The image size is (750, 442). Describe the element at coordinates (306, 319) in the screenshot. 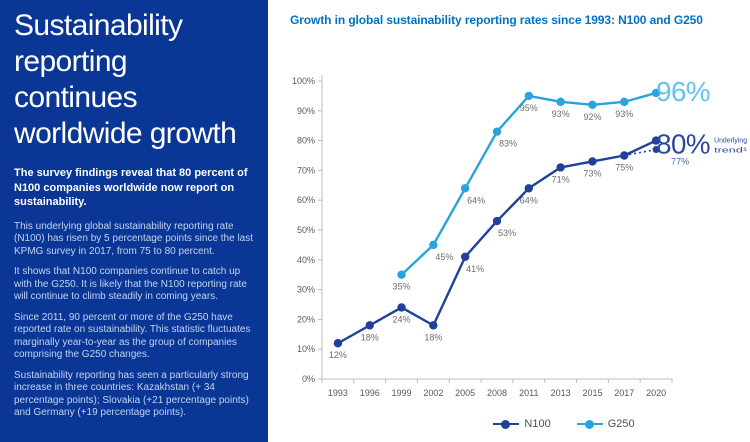

I see `svg-text: 20%` at that location.